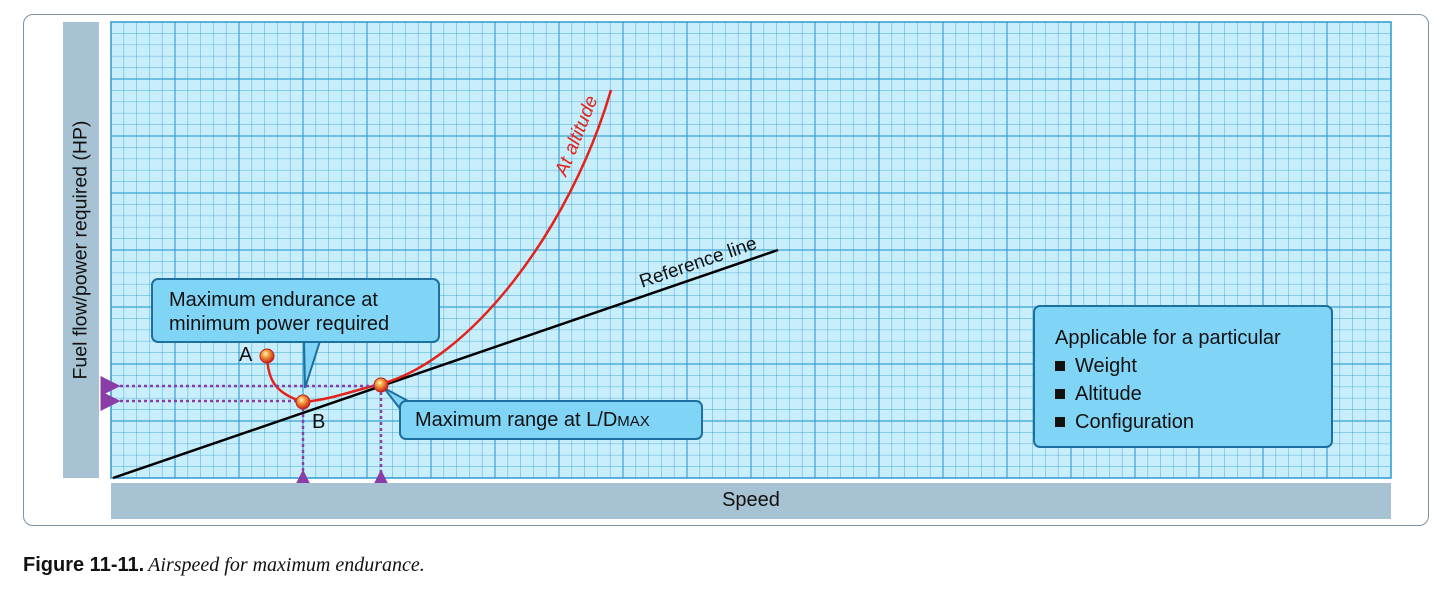 The image size is (1452, 592). I want to click on figure-caption-text: Airspeed for maximum endurance., so click(286, 565).